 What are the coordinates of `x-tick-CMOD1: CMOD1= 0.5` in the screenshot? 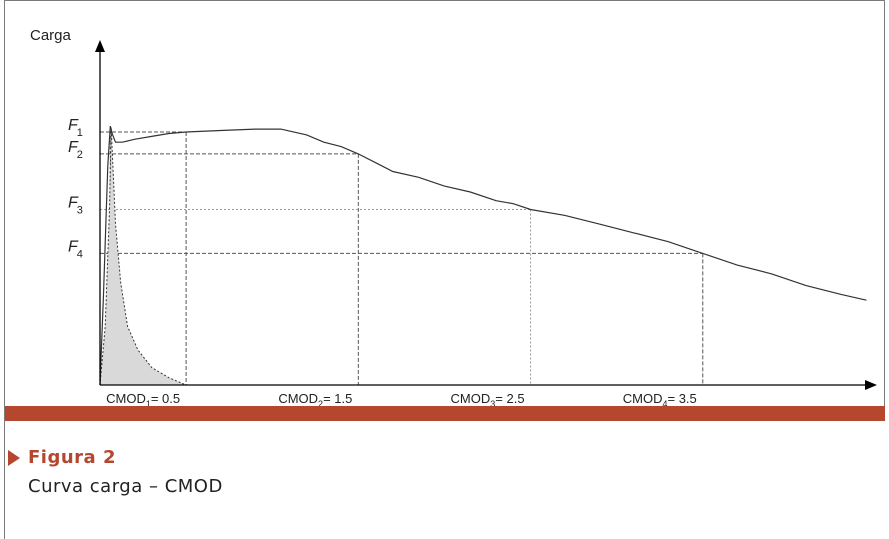 It's located at (143, 398).